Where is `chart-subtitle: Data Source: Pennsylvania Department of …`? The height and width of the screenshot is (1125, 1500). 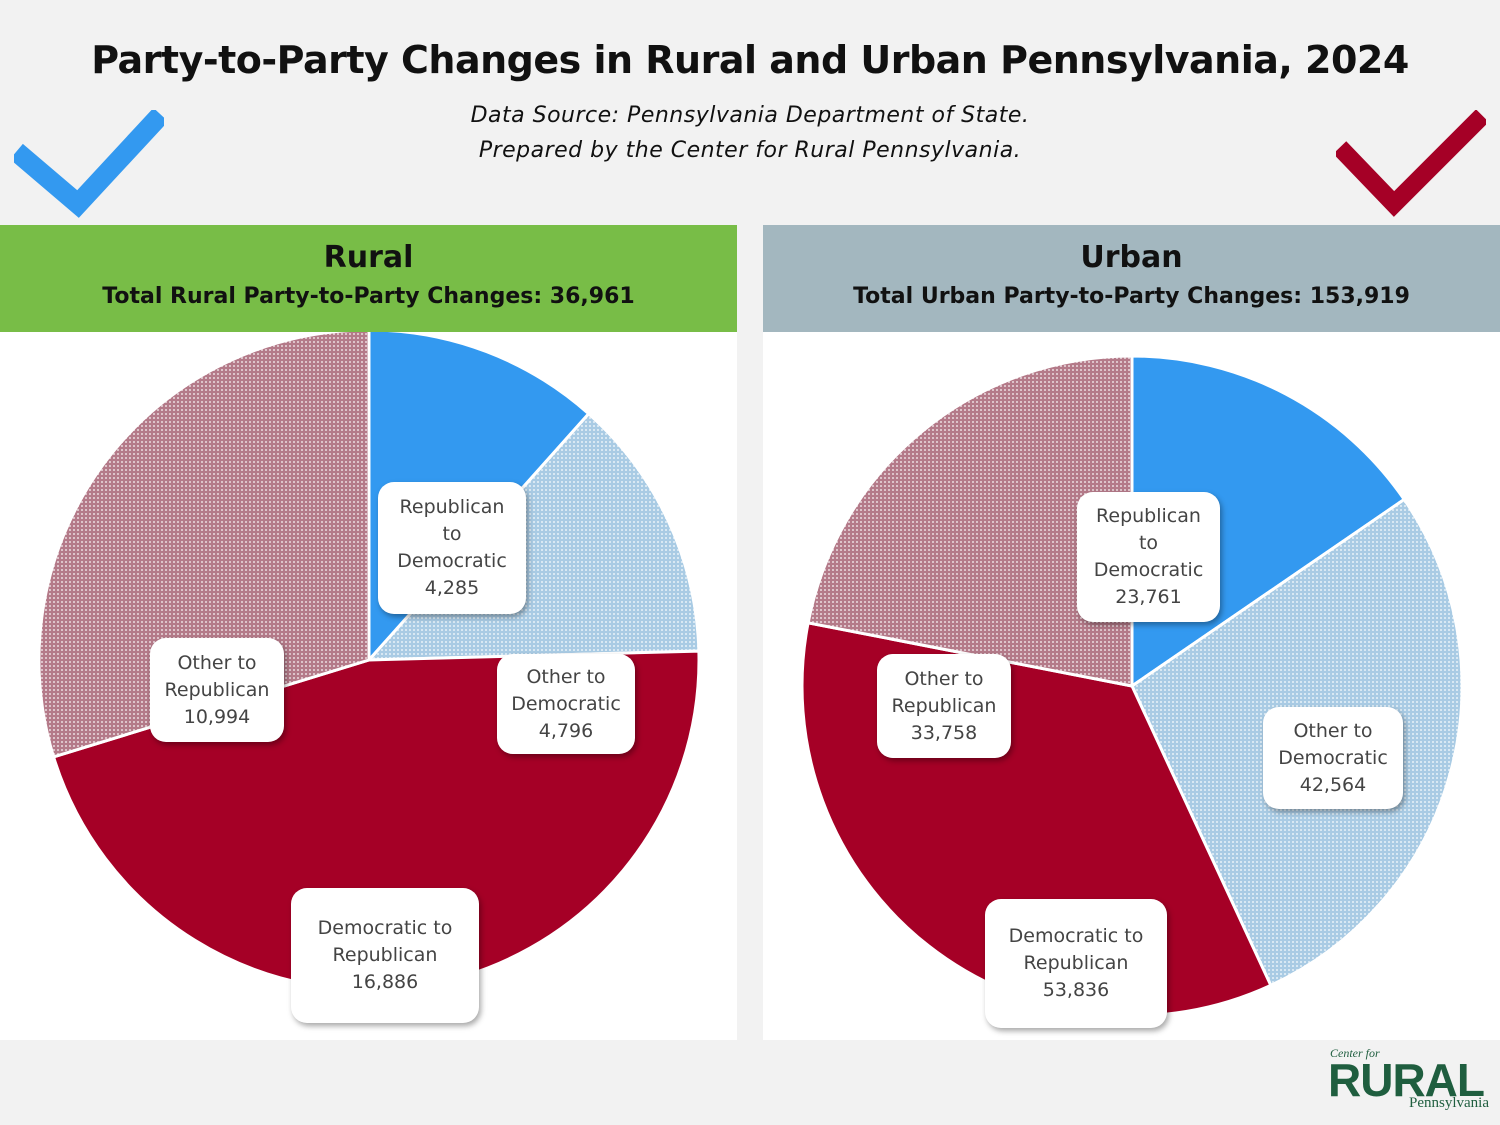
chart-subtitle: Data Source: Pennsylvania Department of … is located at coordinates (750, 133).